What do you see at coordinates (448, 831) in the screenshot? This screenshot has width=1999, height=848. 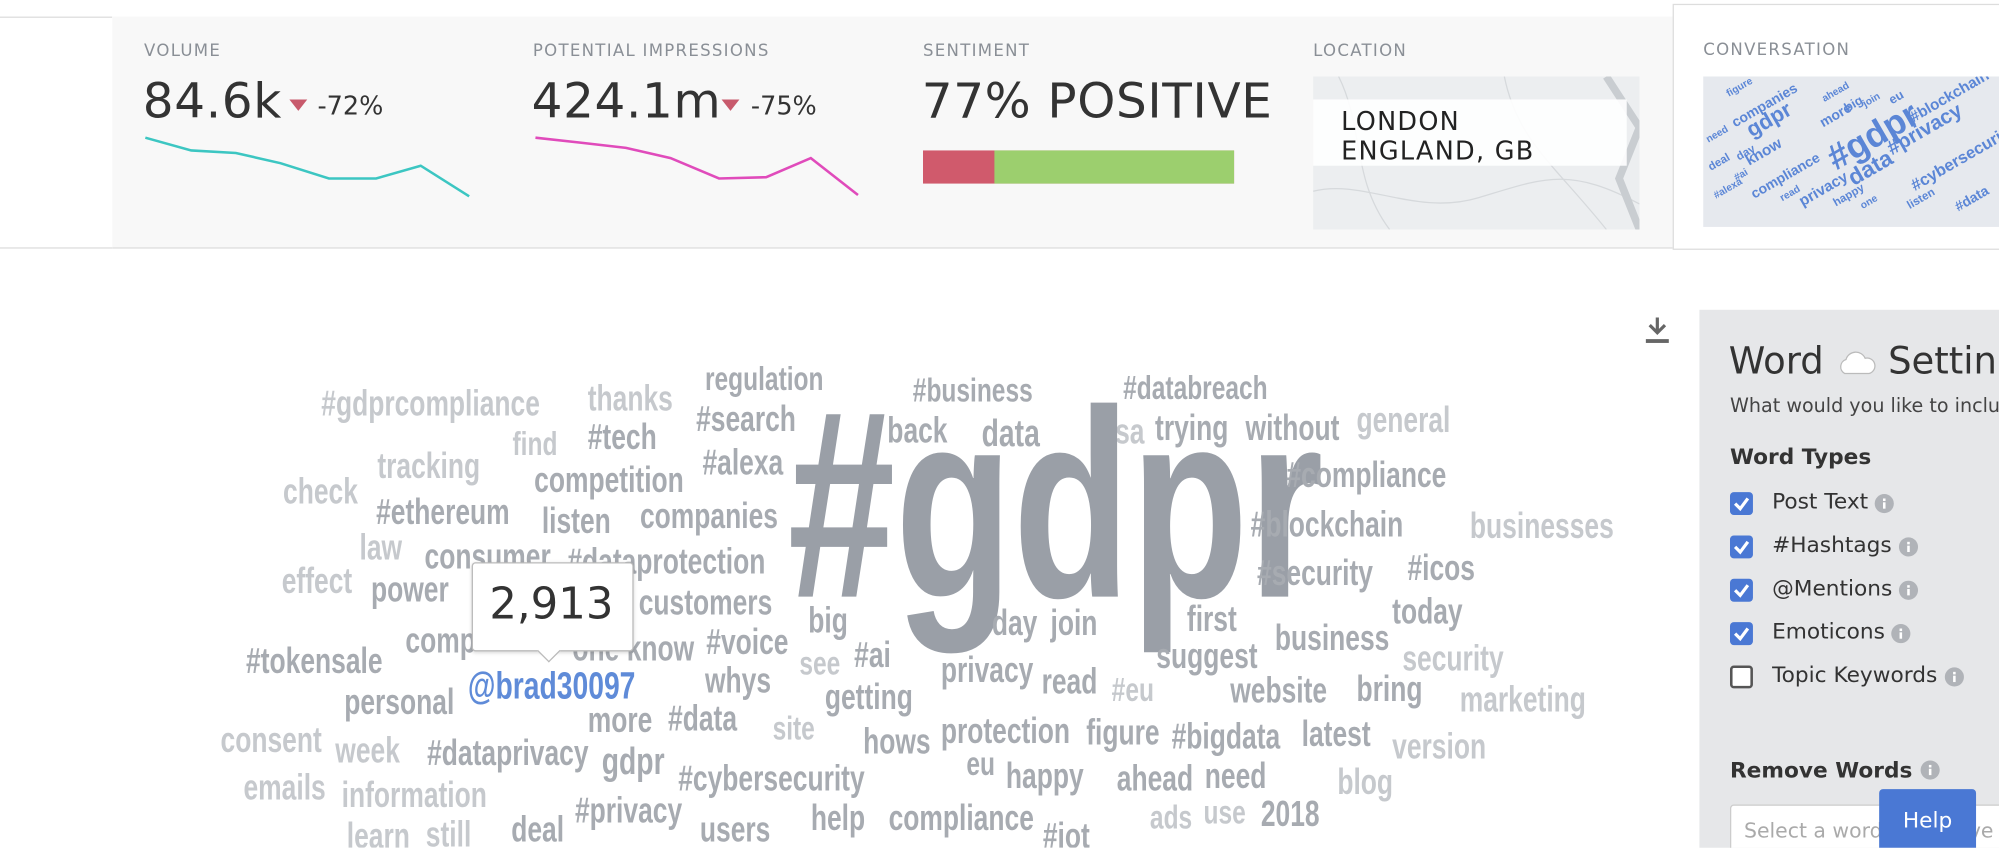 I see `cloud-word: still` at bounding box center [448, 831].